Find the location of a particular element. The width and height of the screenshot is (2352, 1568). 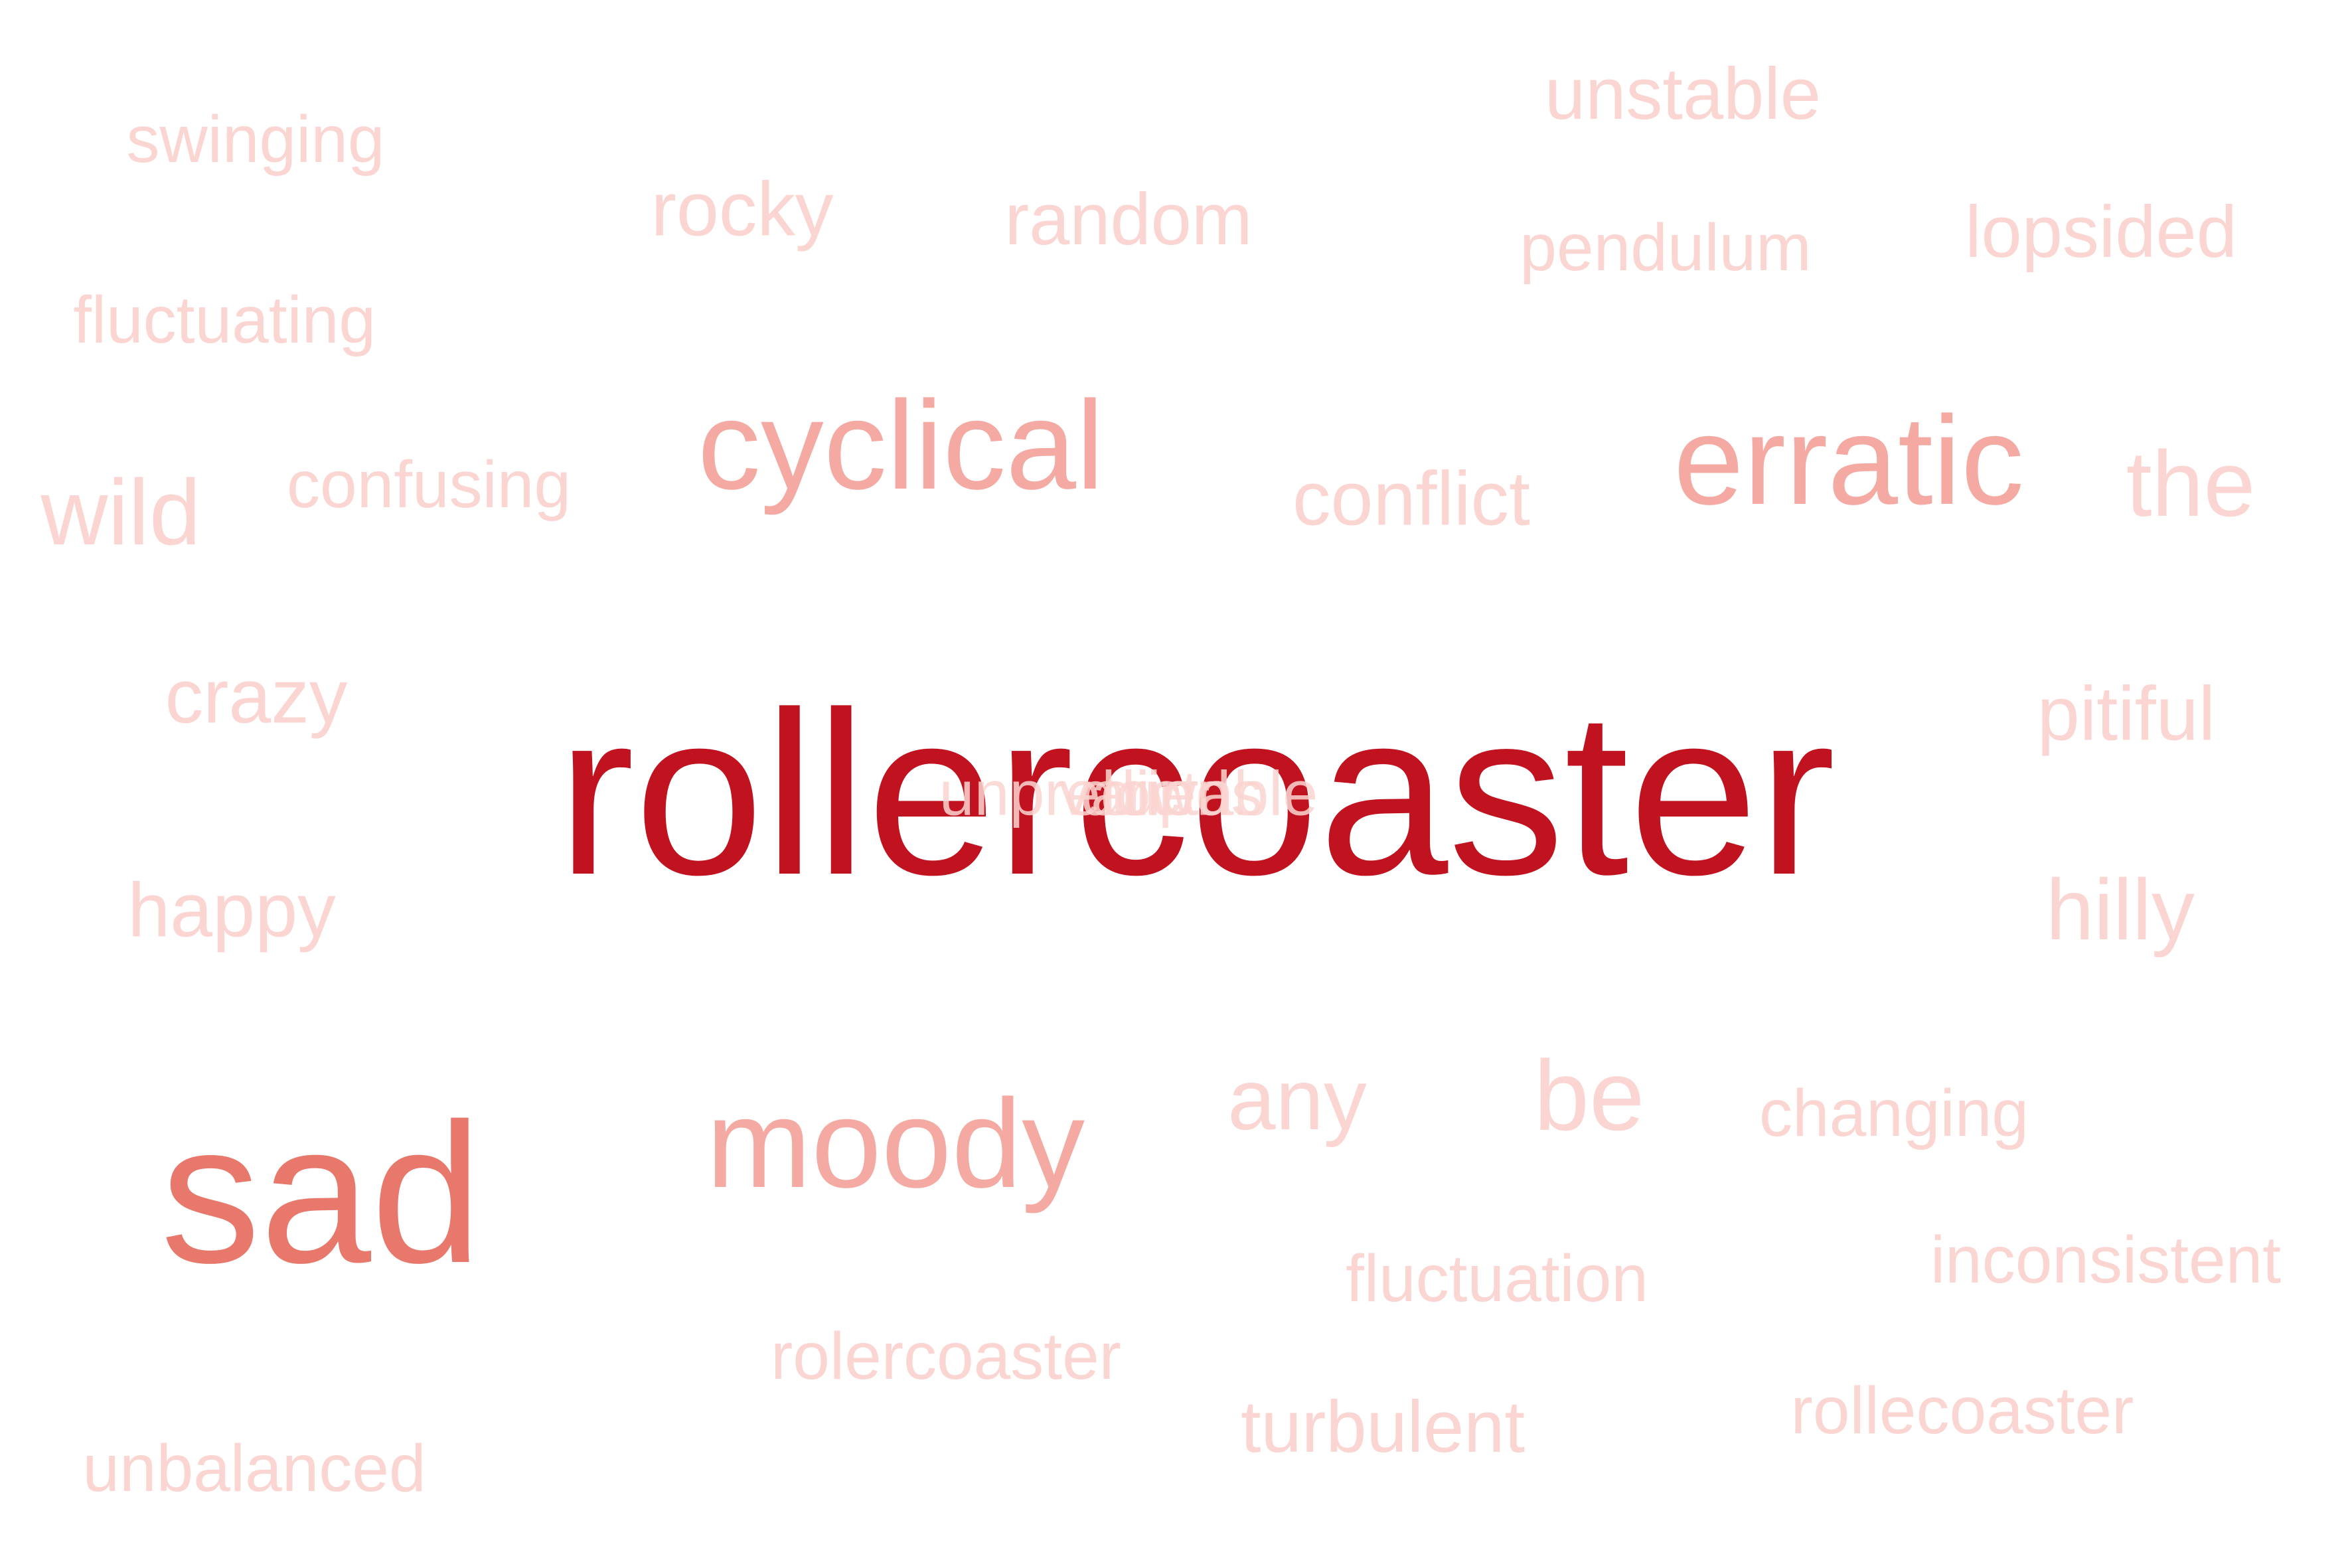

word-erratic: erratic is located at coordinates (1849, 460).